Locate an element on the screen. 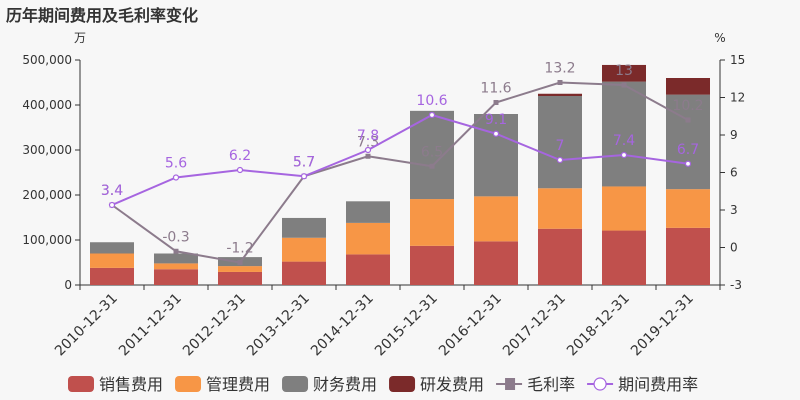 This screenshot has height=400, width=800. right-tick-label: 0 is located at coordinates (734, 248).